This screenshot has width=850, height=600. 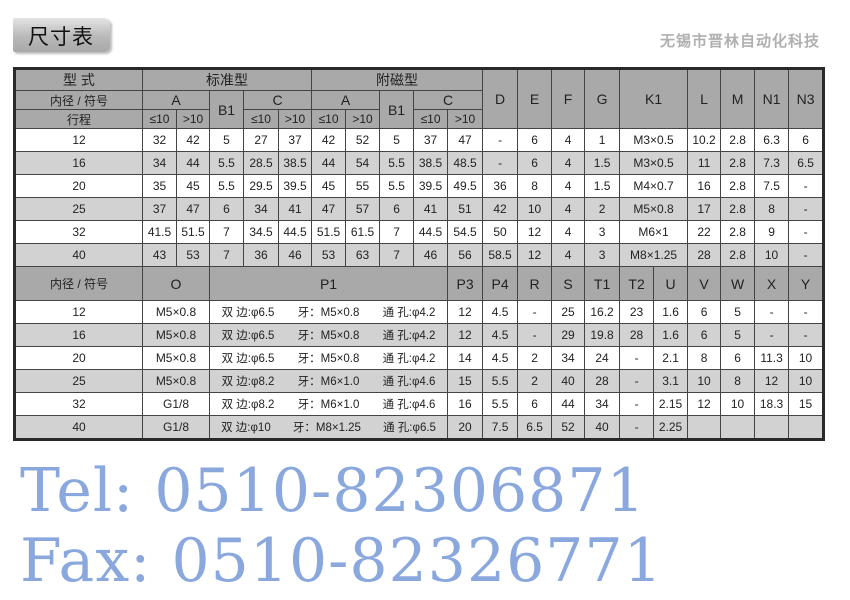 What do you see at coordinates (602, 312) in the screenshot?
I see `table-cell: 16.2` at bounding box center [602, 312].